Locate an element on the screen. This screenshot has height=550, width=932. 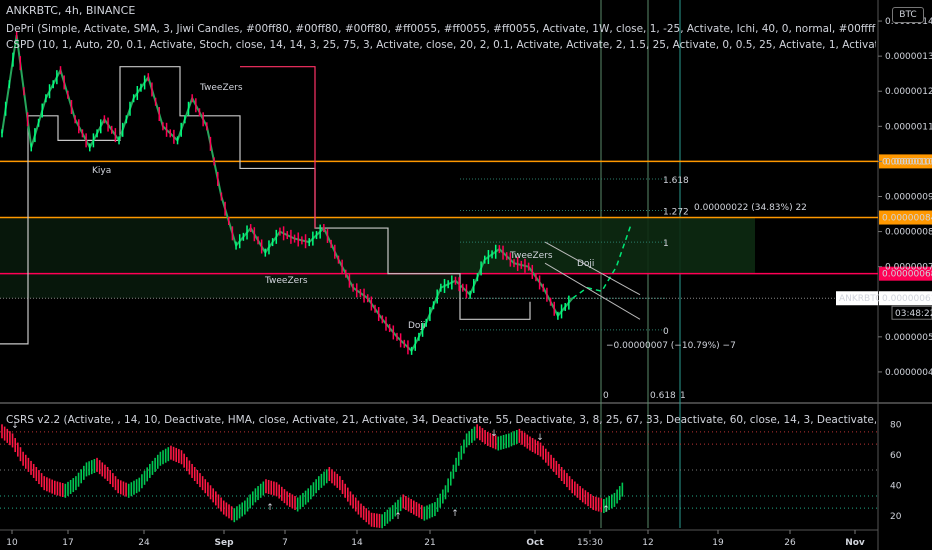
x-tick-label: 26 is located at coordinates (790, 543).